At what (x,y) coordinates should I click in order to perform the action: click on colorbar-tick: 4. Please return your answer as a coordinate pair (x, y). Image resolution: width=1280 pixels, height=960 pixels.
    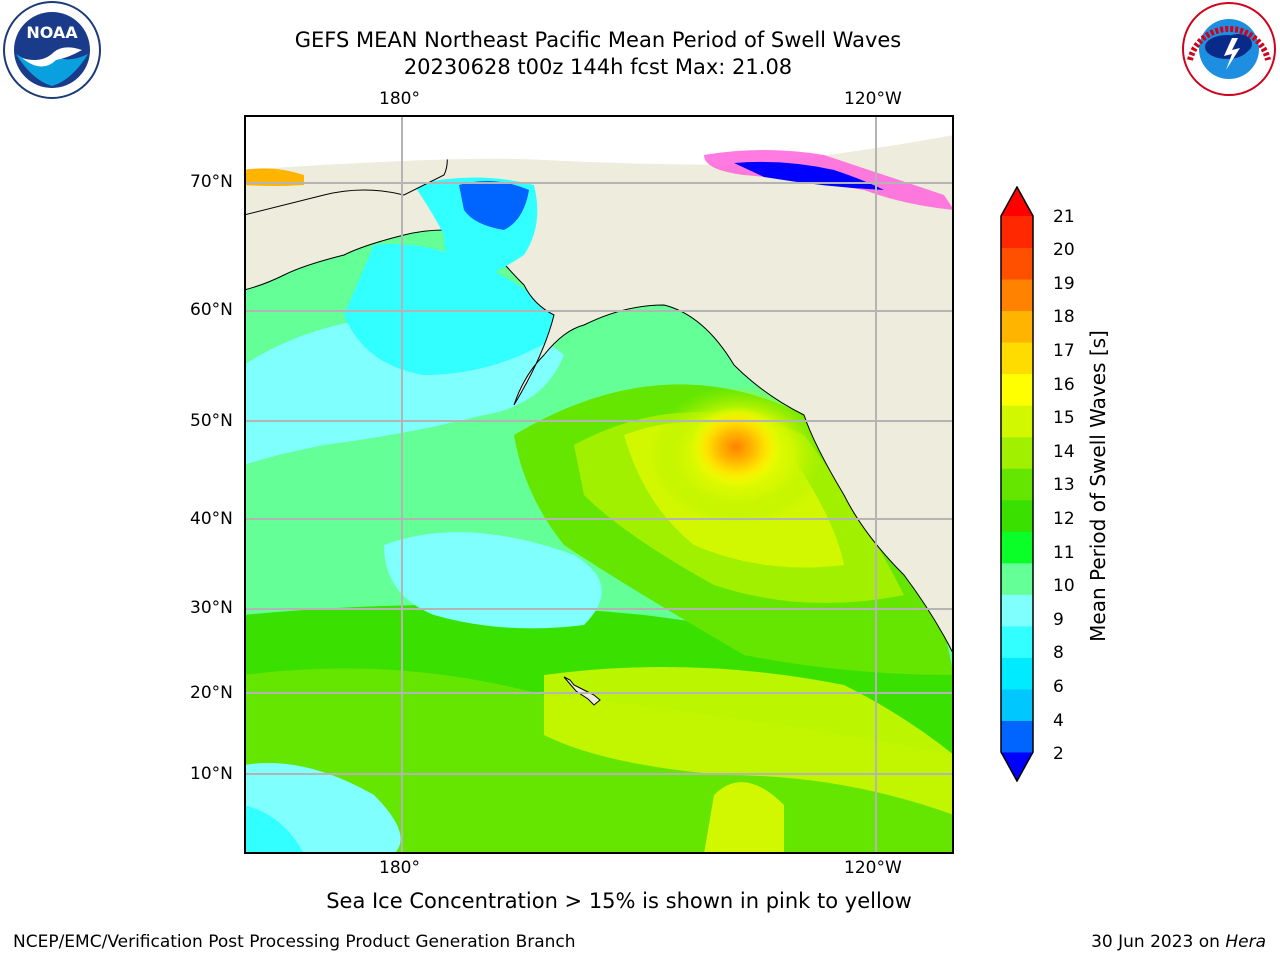
    Looking at the image, I should click on (1058, 721).